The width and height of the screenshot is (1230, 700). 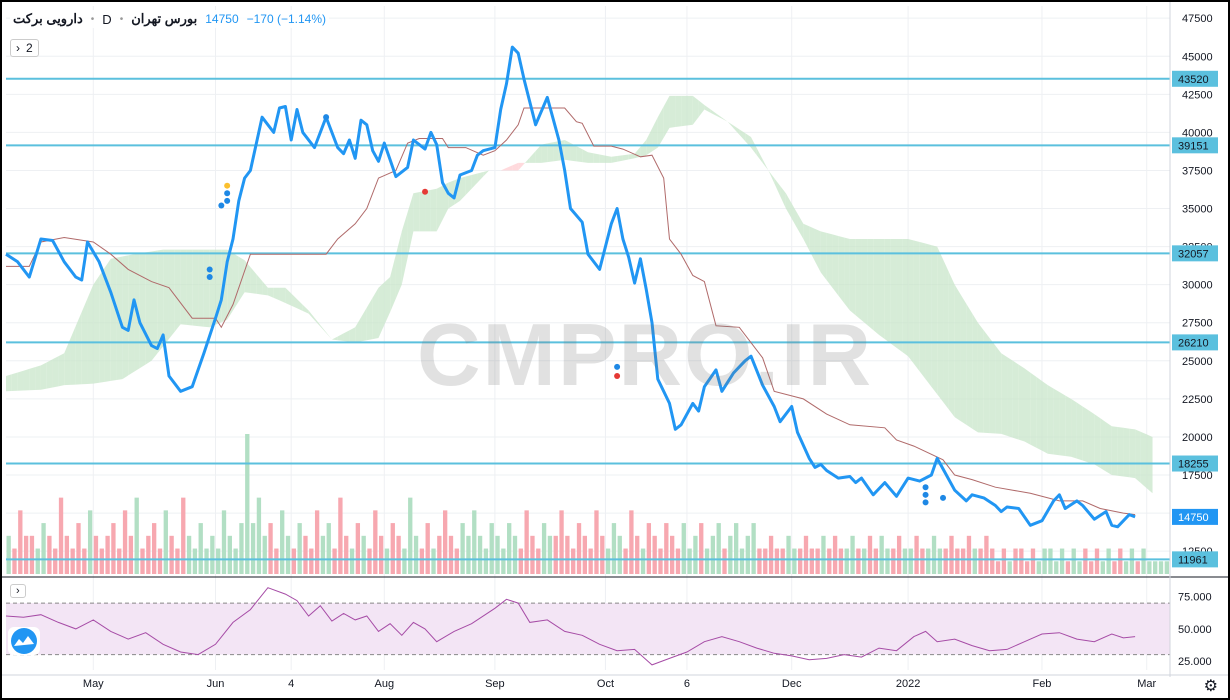 What do you see at coordinates (107, 19) in the screenshot?
I see `timeframe: D` at bounding box center [107, 19].